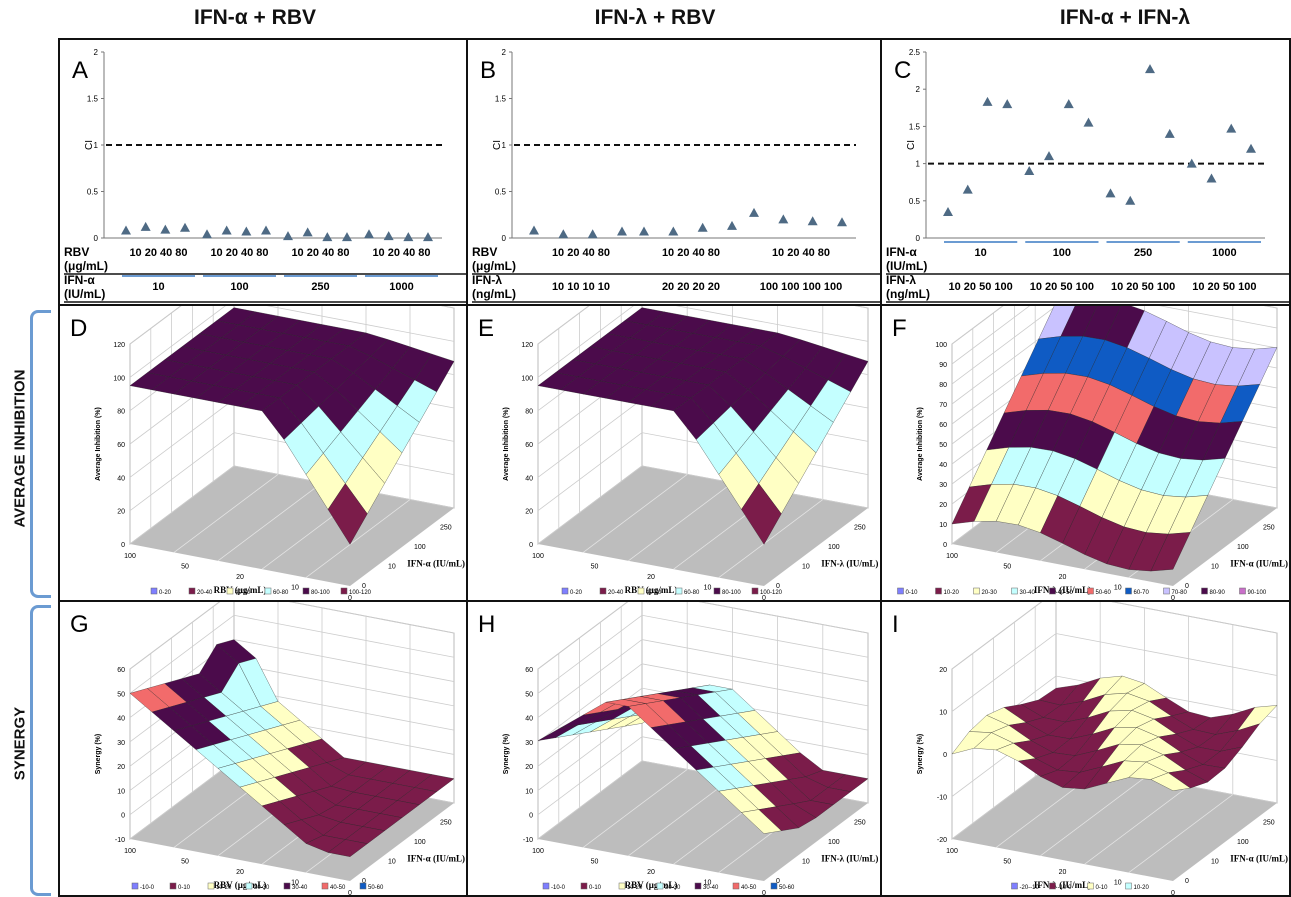  I want to click on category-label: 250, so click(1143, 253).